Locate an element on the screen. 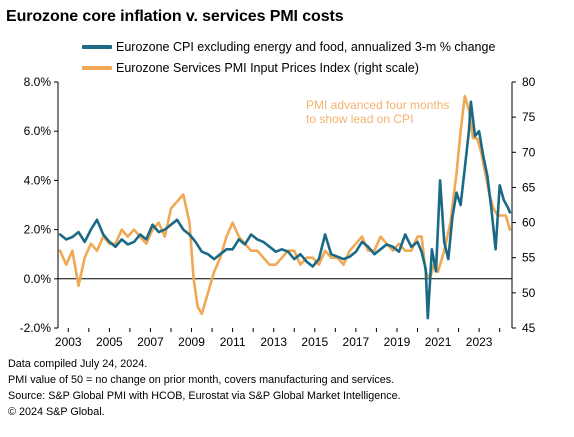  left-tick-label: 6.0% is located at coordinates (38, 131).